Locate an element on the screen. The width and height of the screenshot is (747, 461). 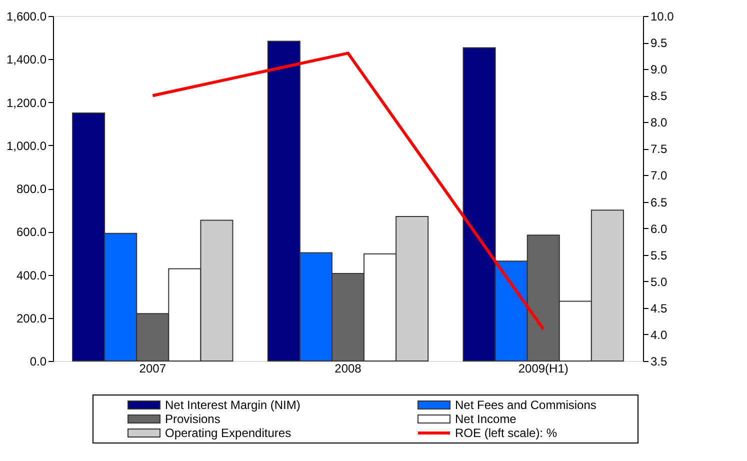
y2-tick-label: 3.5 is located at coordinates (659, 361).